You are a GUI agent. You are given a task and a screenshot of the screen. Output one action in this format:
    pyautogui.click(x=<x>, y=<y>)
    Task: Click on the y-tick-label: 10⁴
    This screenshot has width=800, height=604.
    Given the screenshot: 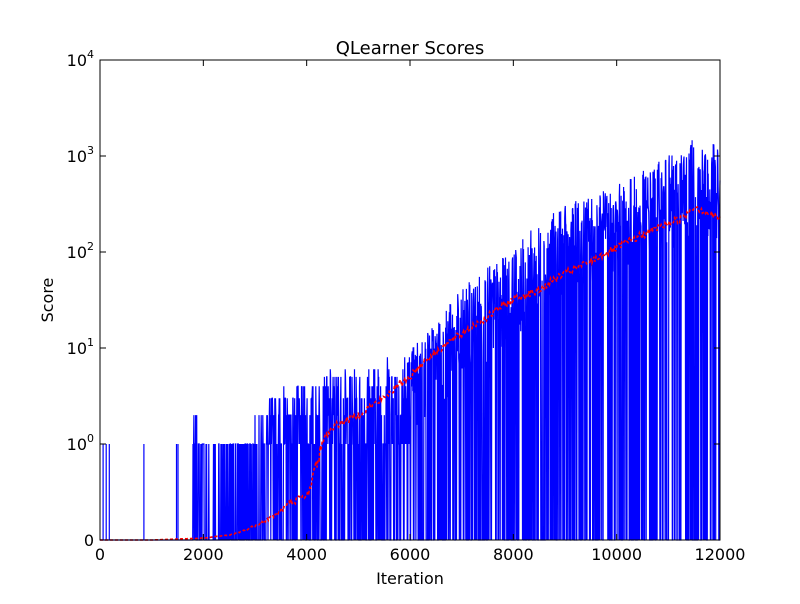 What is the action you would take?
    pyautogui.click(x=80, y=59)
    